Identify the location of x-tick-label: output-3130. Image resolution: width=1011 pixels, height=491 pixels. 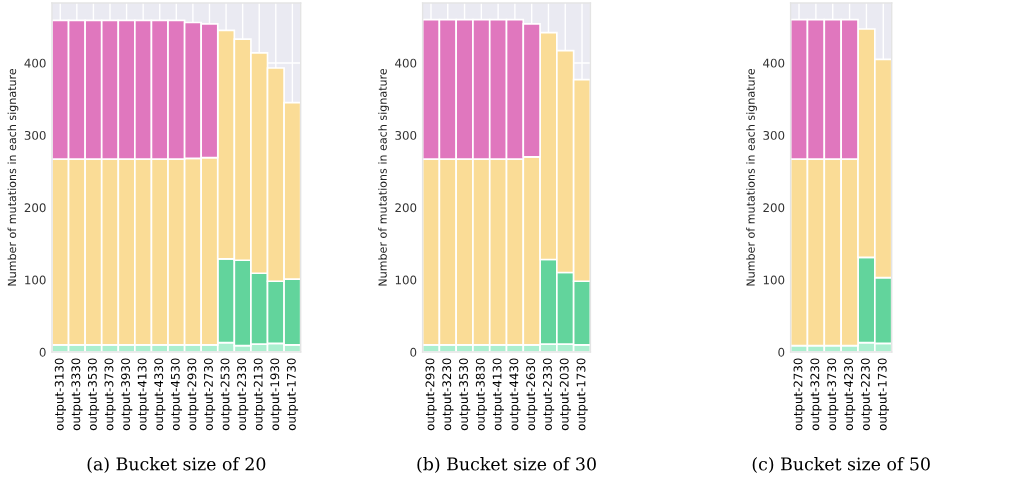
(60, 394).